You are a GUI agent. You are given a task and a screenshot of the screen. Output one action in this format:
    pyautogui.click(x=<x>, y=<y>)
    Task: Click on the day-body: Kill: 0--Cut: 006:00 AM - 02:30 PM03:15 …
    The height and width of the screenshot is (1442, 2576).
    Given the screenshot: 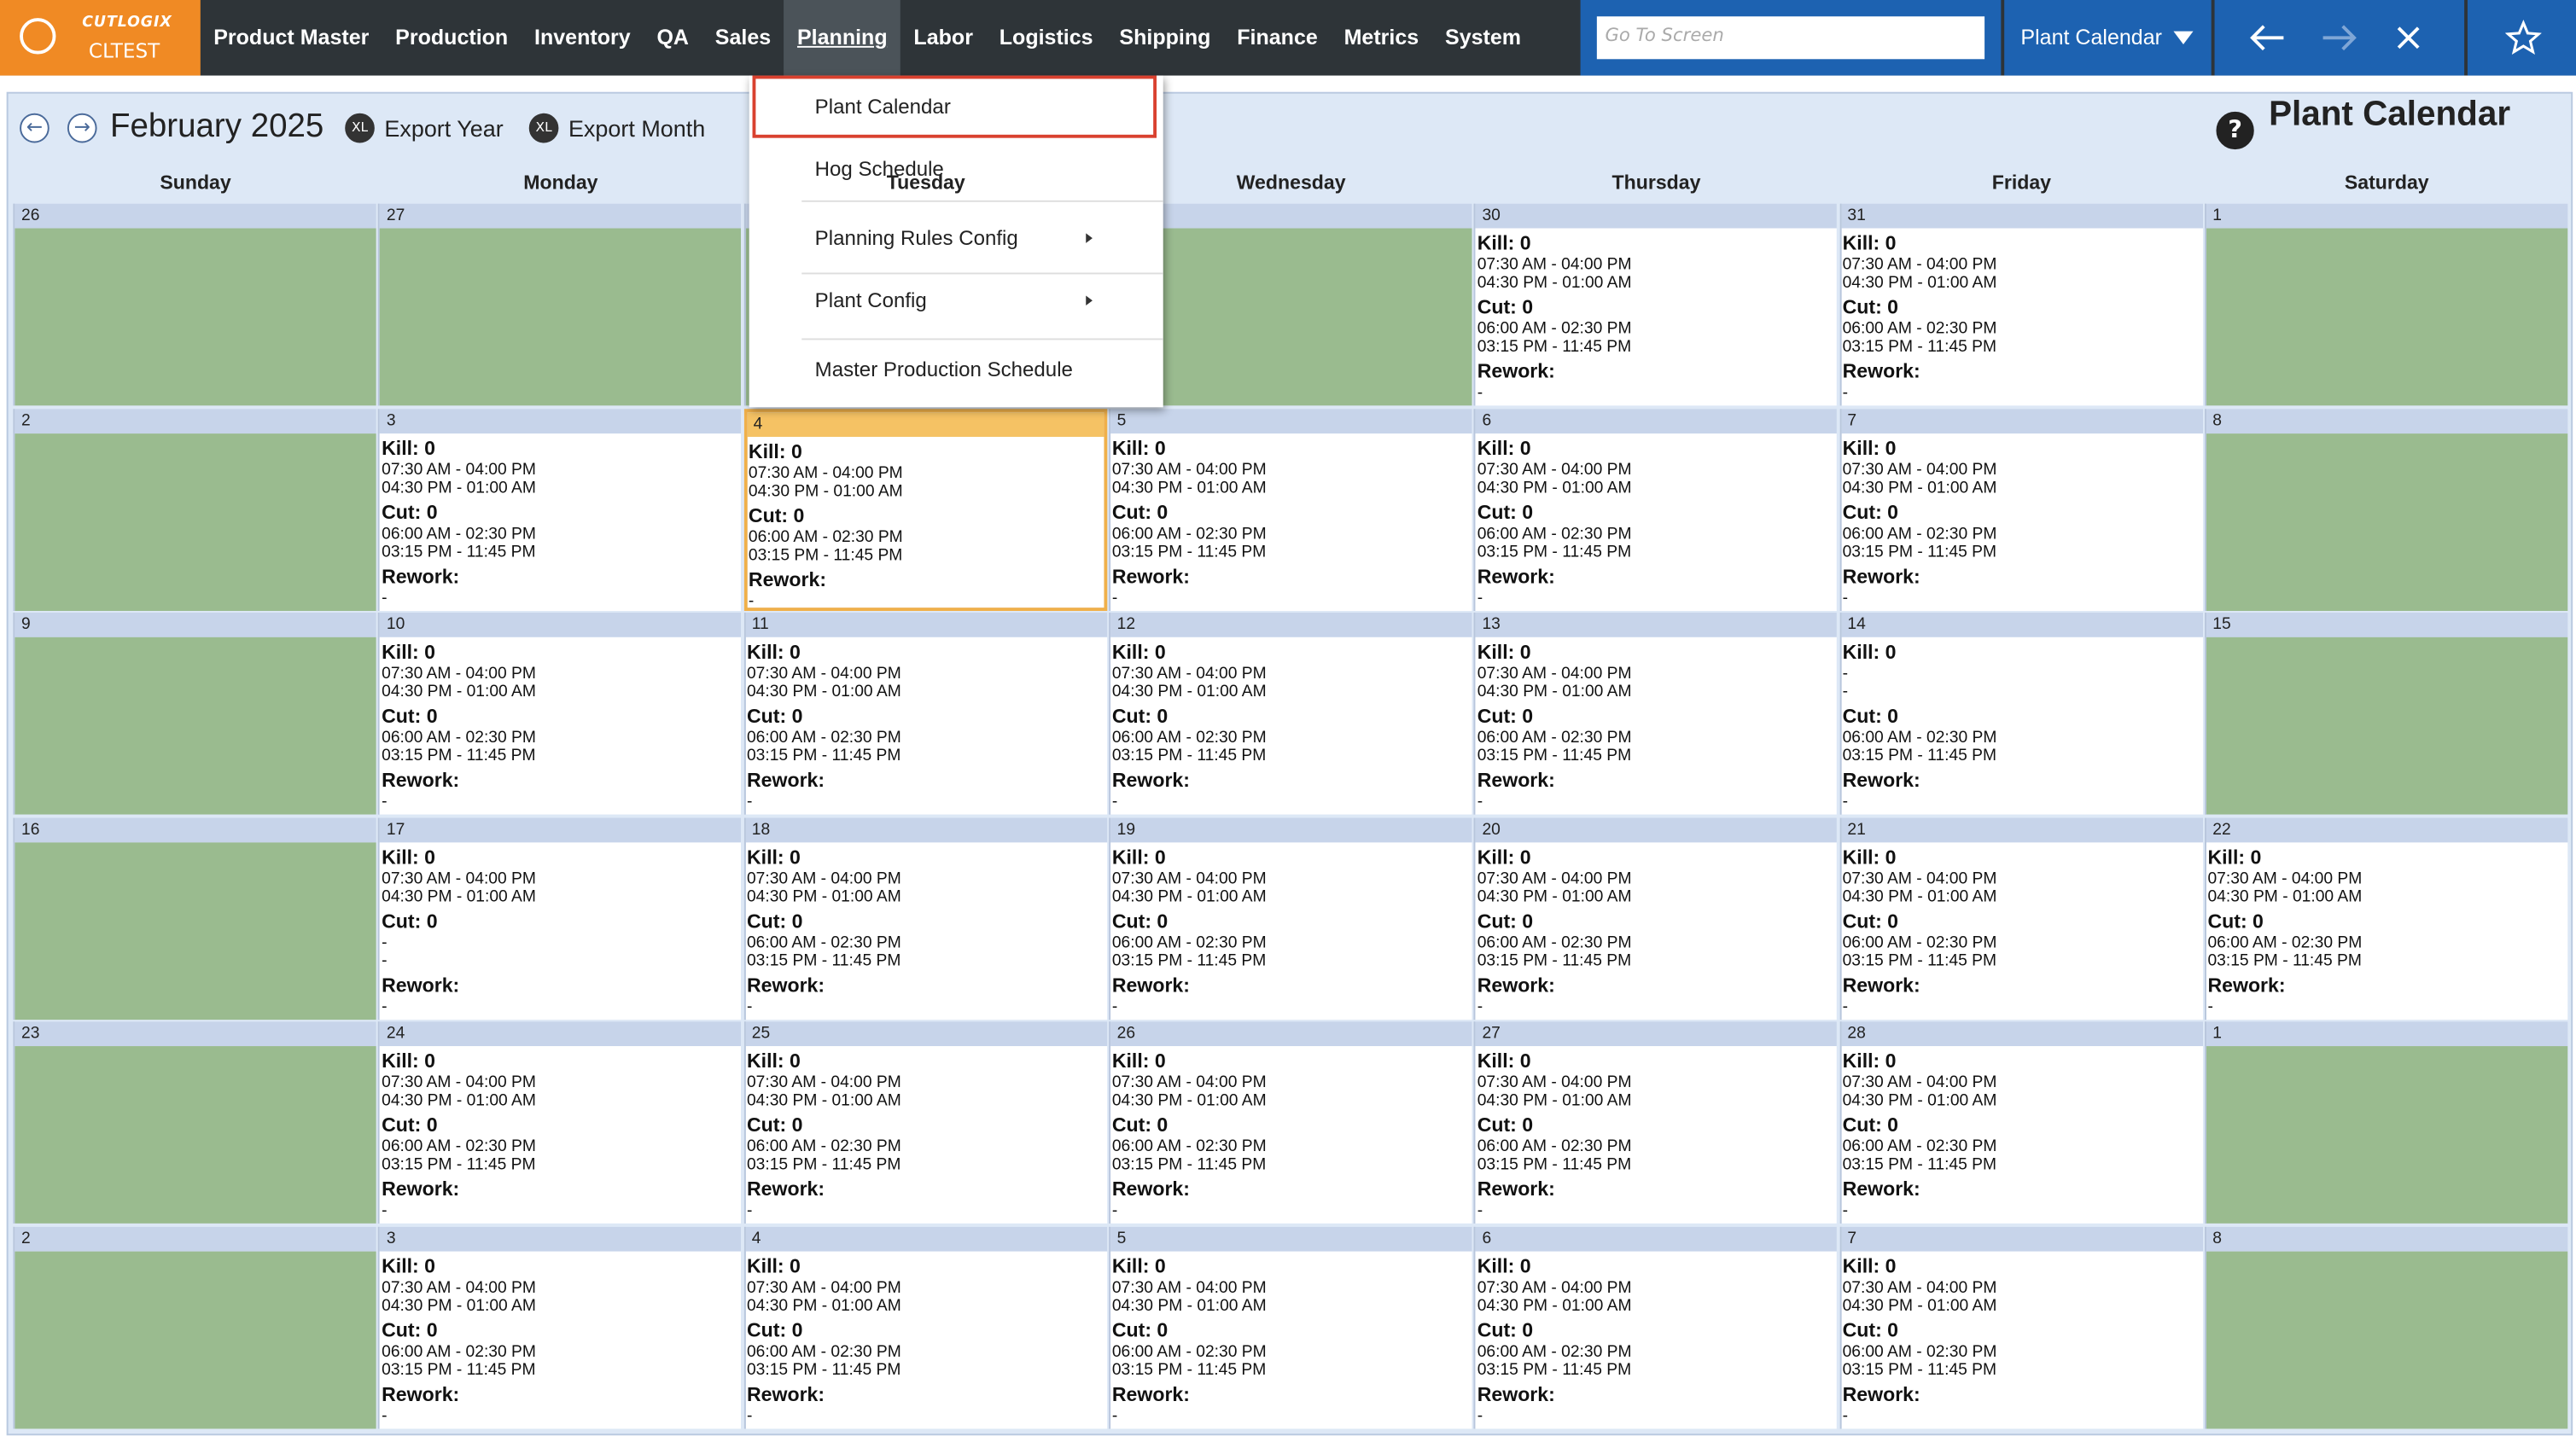 What is the action you would take?
    pyautogui.click(x=2021, y=726)
    